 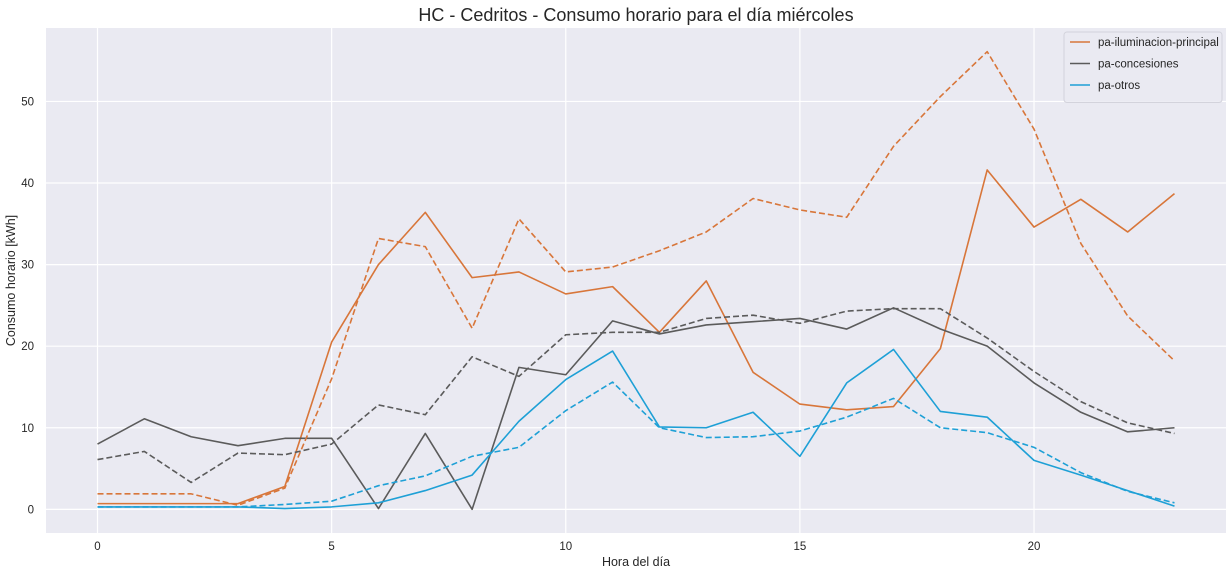 What do you see at coordinates (1119, 86) in the screenshot?
I see `legend-entry: pa-otros` at bounding box center [1119, 86].